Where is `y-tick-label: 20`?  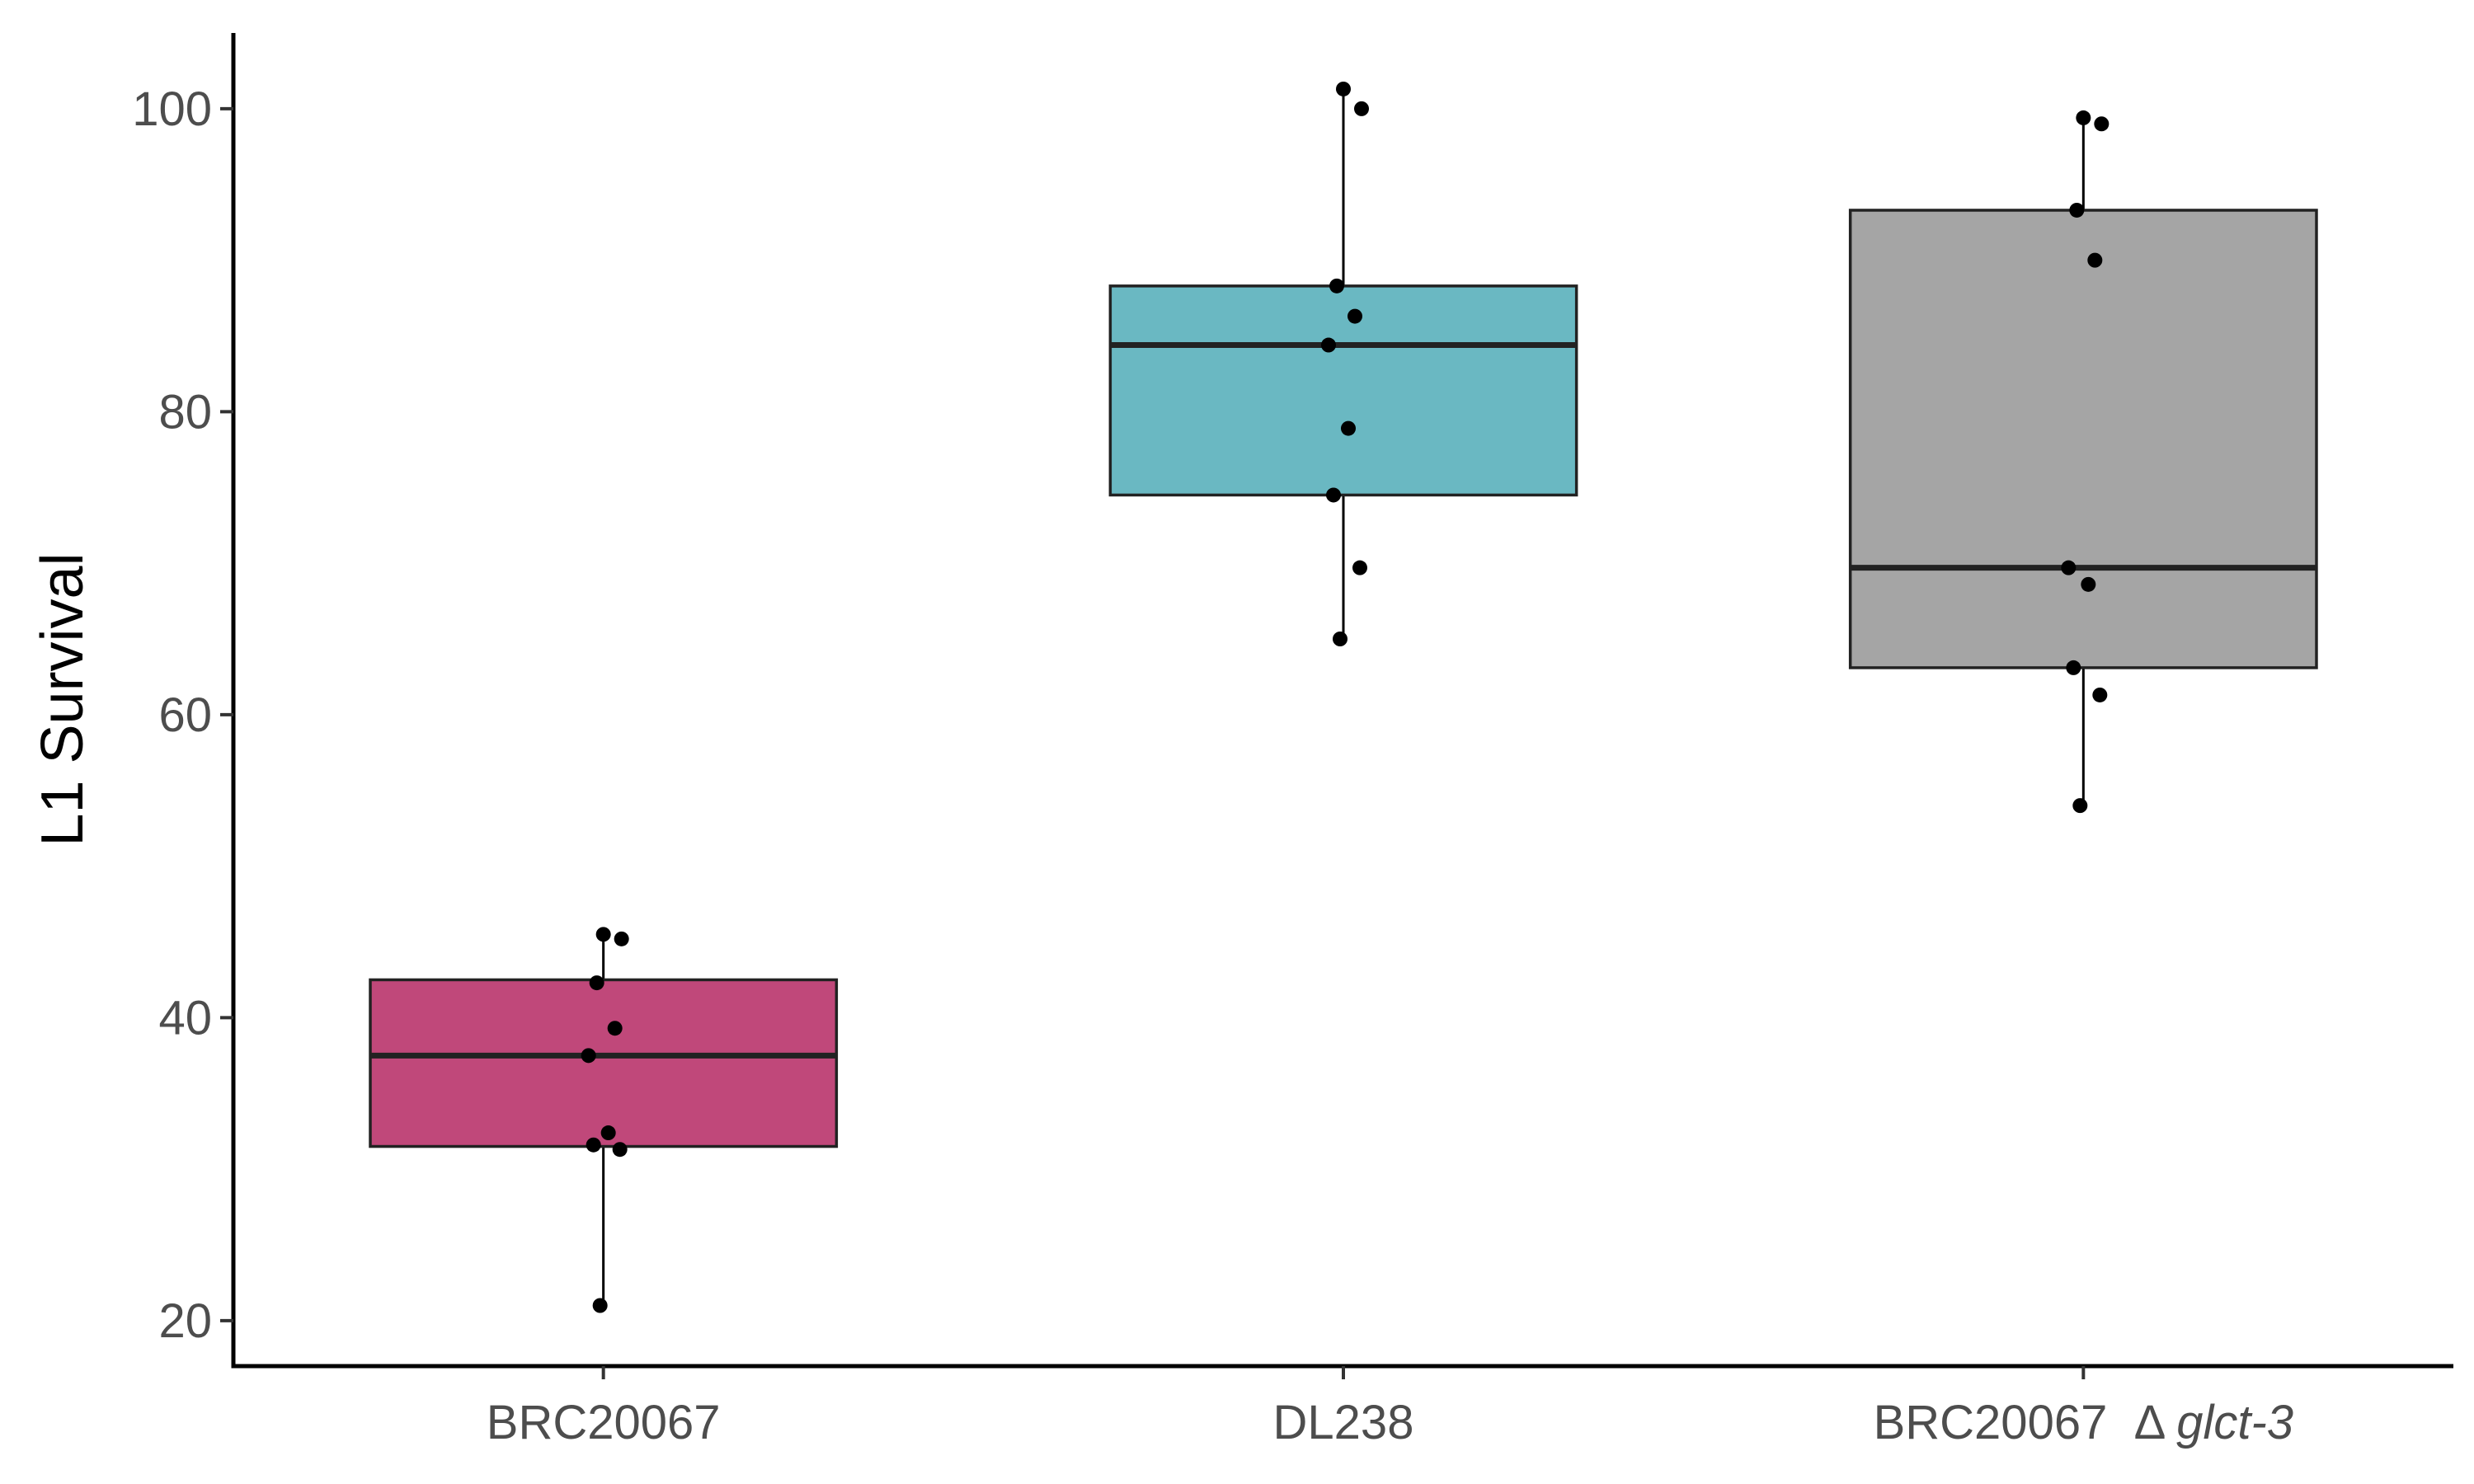 y-tick-label: 20 is located at coordinates (185, 1321).